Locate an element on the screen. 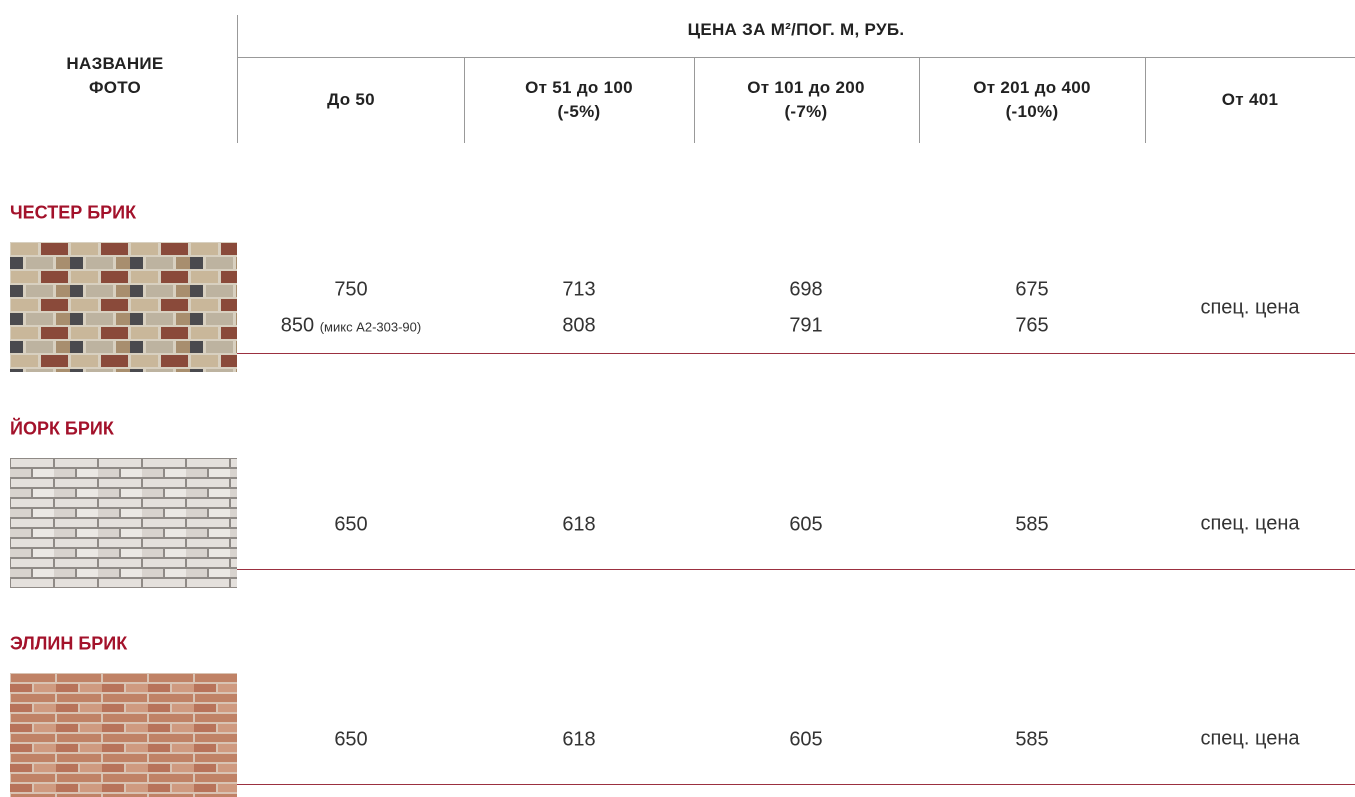 This screenshot has height=797, width=1355. price-value: 713 is located at coordinates (579, 289).